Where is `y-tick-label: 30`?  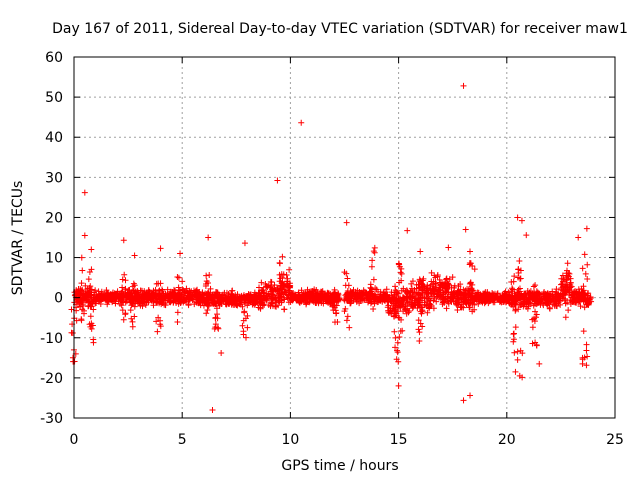 y-tick-label: 30 is located at coordinates (54, 178).